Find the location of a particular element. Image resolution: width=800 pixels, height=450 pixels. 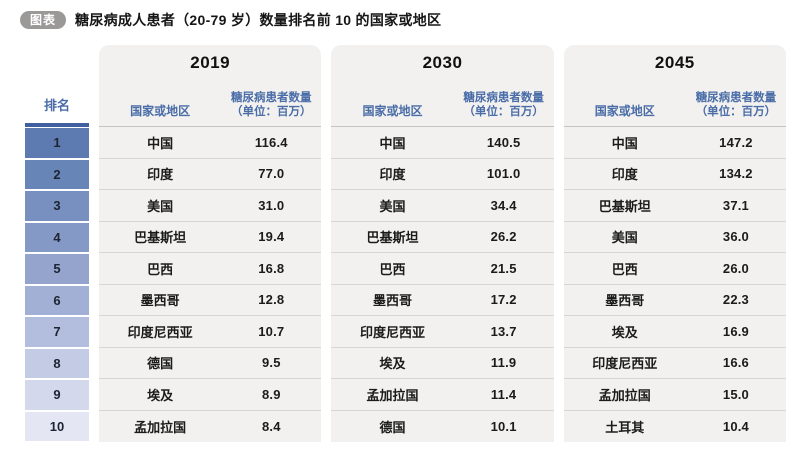

value-cell: 21.5 is located at coordinates (503, 268).